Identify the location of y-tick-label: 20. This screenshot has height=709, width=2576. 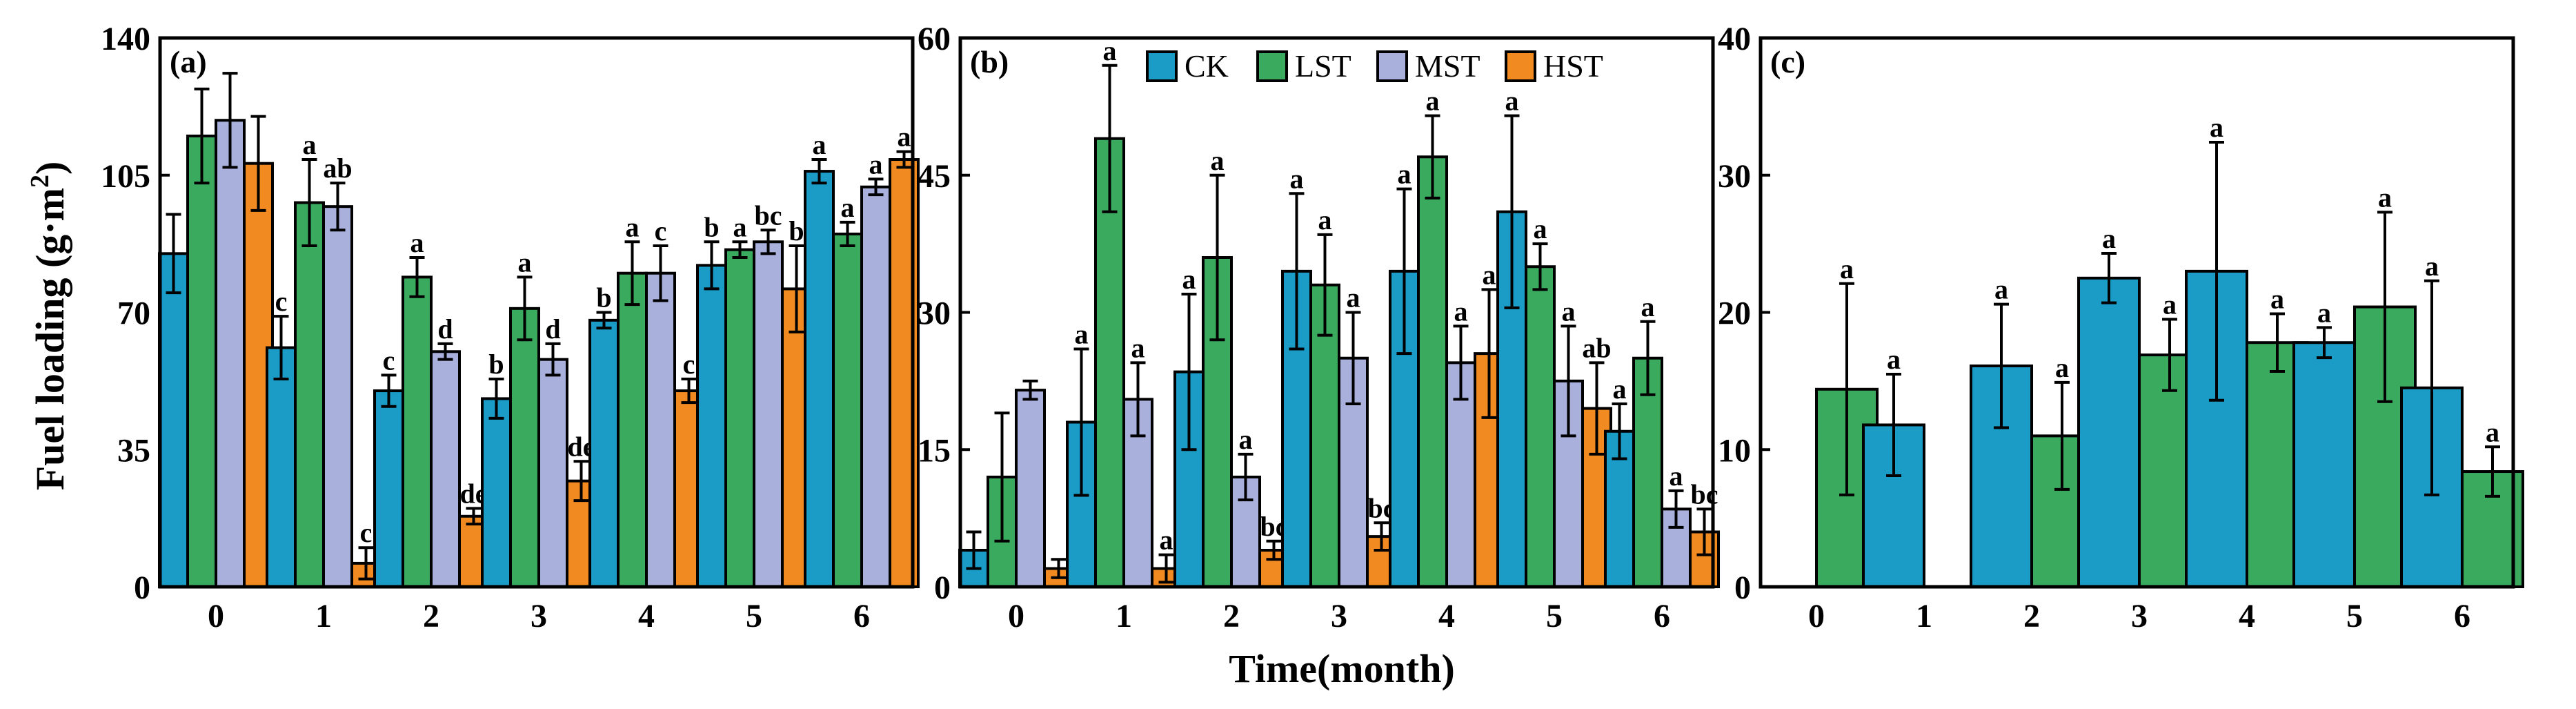
(1734, 313).